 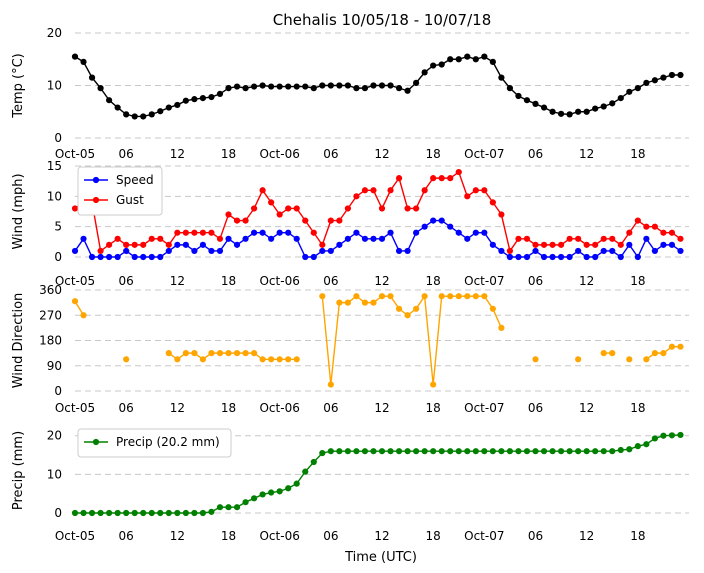 What do you see at coordinates (535, 536) in the screenshot?
I see `x-tick-label: 06` at bounding box center [535, 536].